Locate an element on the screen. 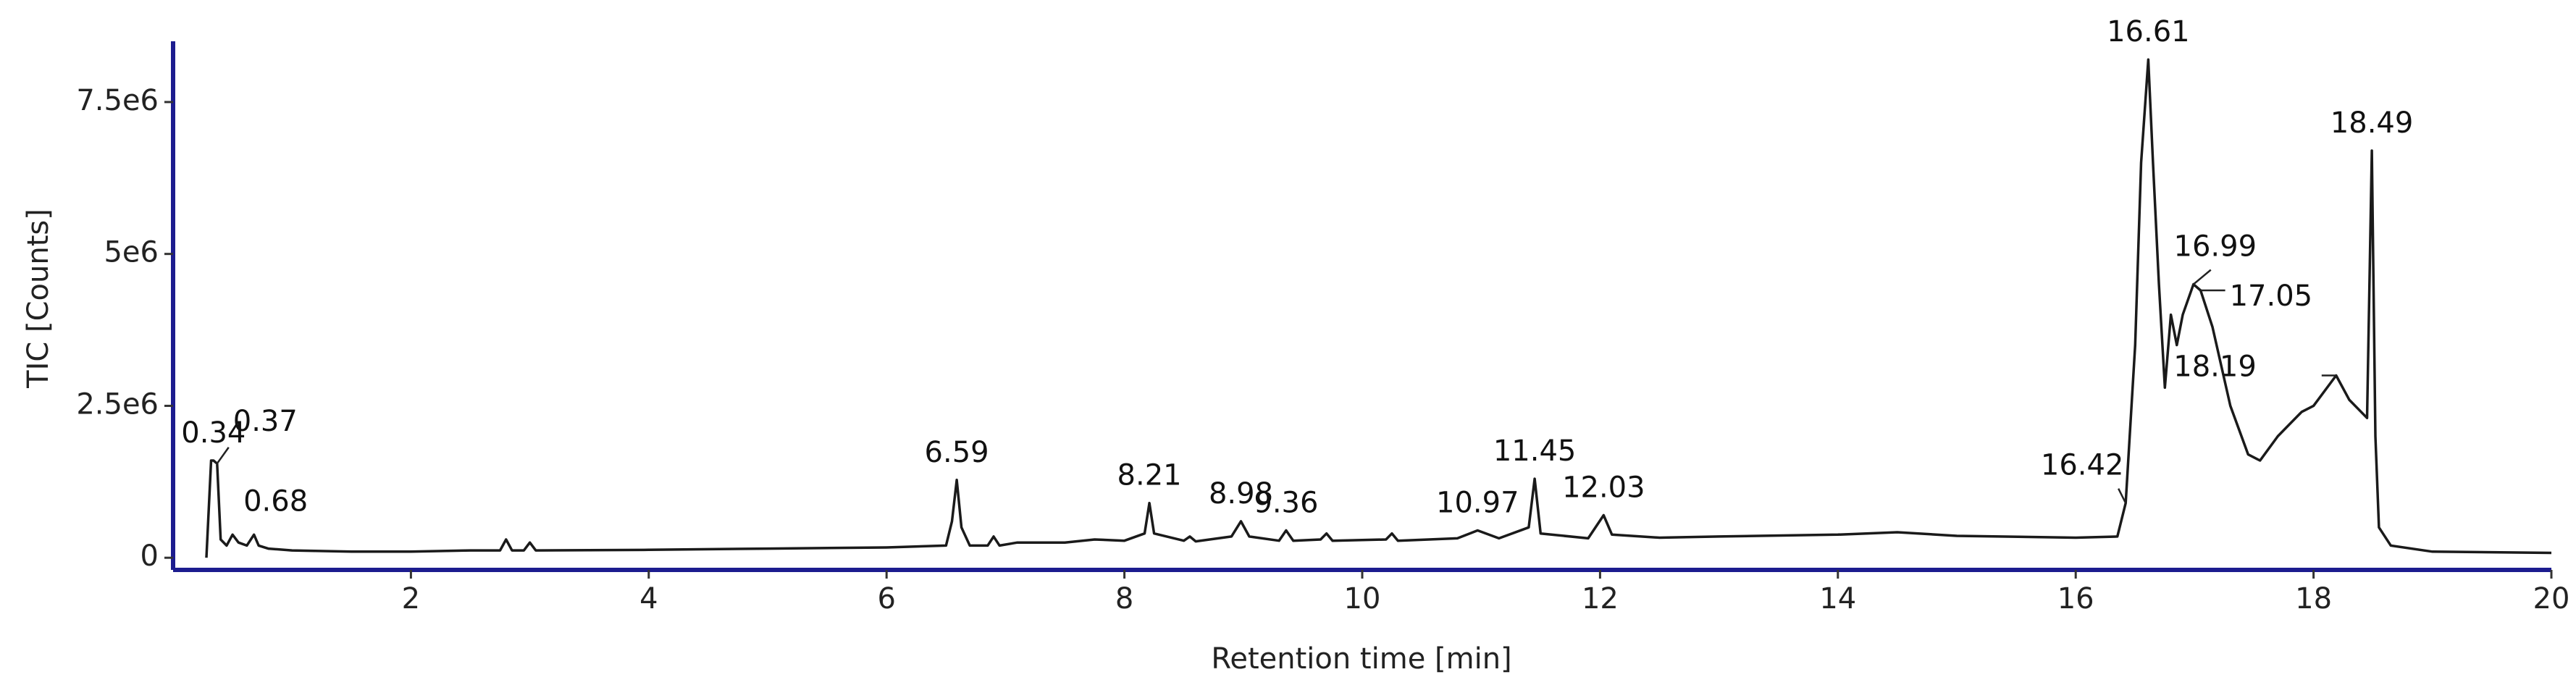 The image size is (2576, 693). x-tick-label: 4 is located at coordinates (648, 599).